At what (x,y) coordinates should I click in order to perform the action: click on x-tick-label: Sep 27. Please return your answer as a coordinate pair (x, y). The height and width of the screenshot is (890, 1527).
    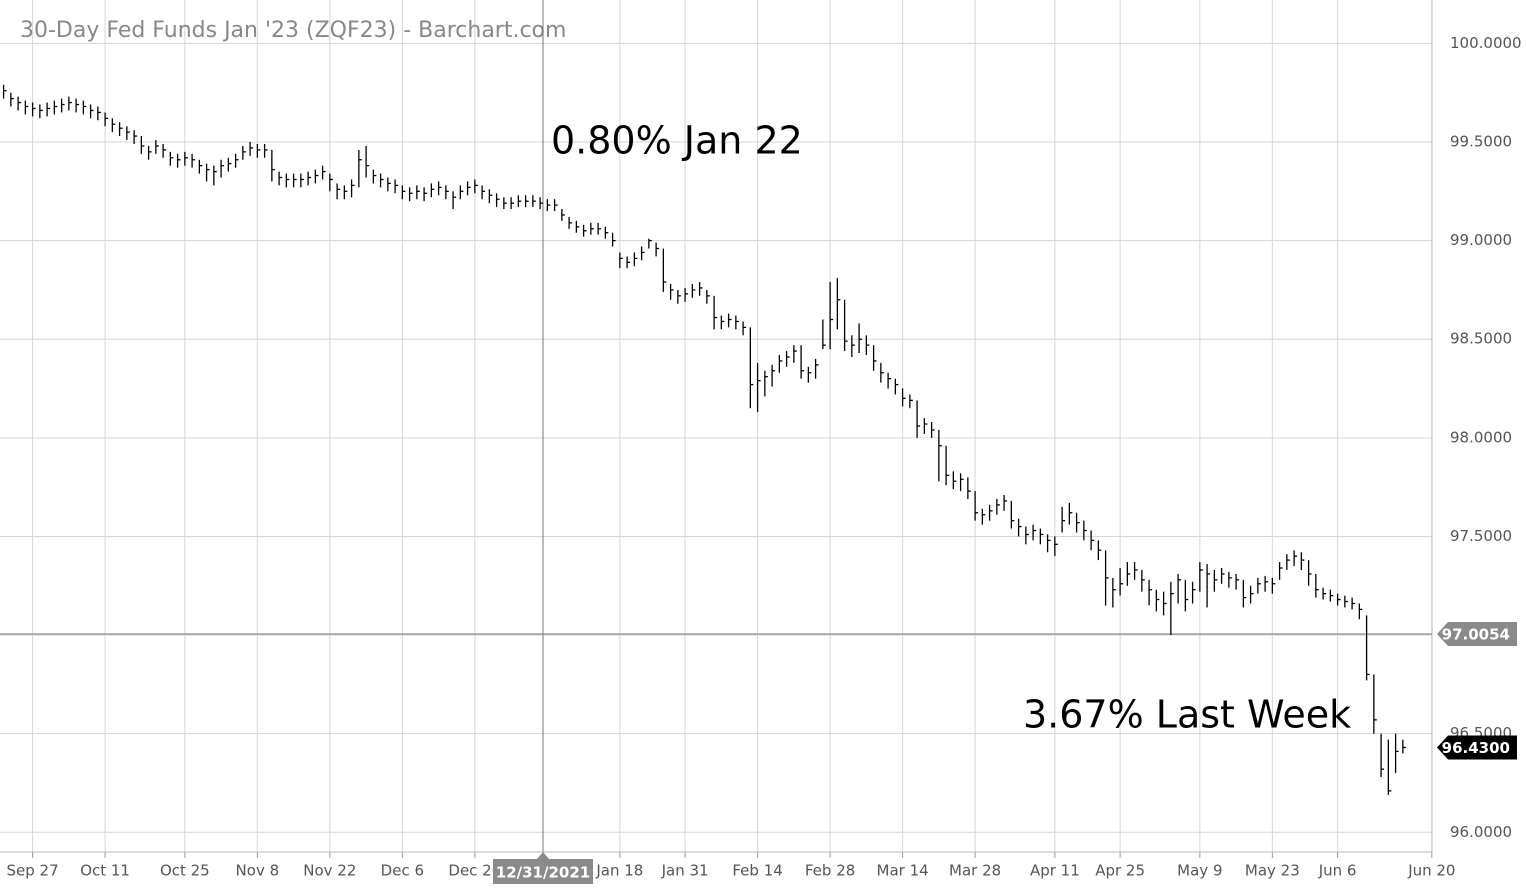
    Looking at the image, I should click on (33, 871).